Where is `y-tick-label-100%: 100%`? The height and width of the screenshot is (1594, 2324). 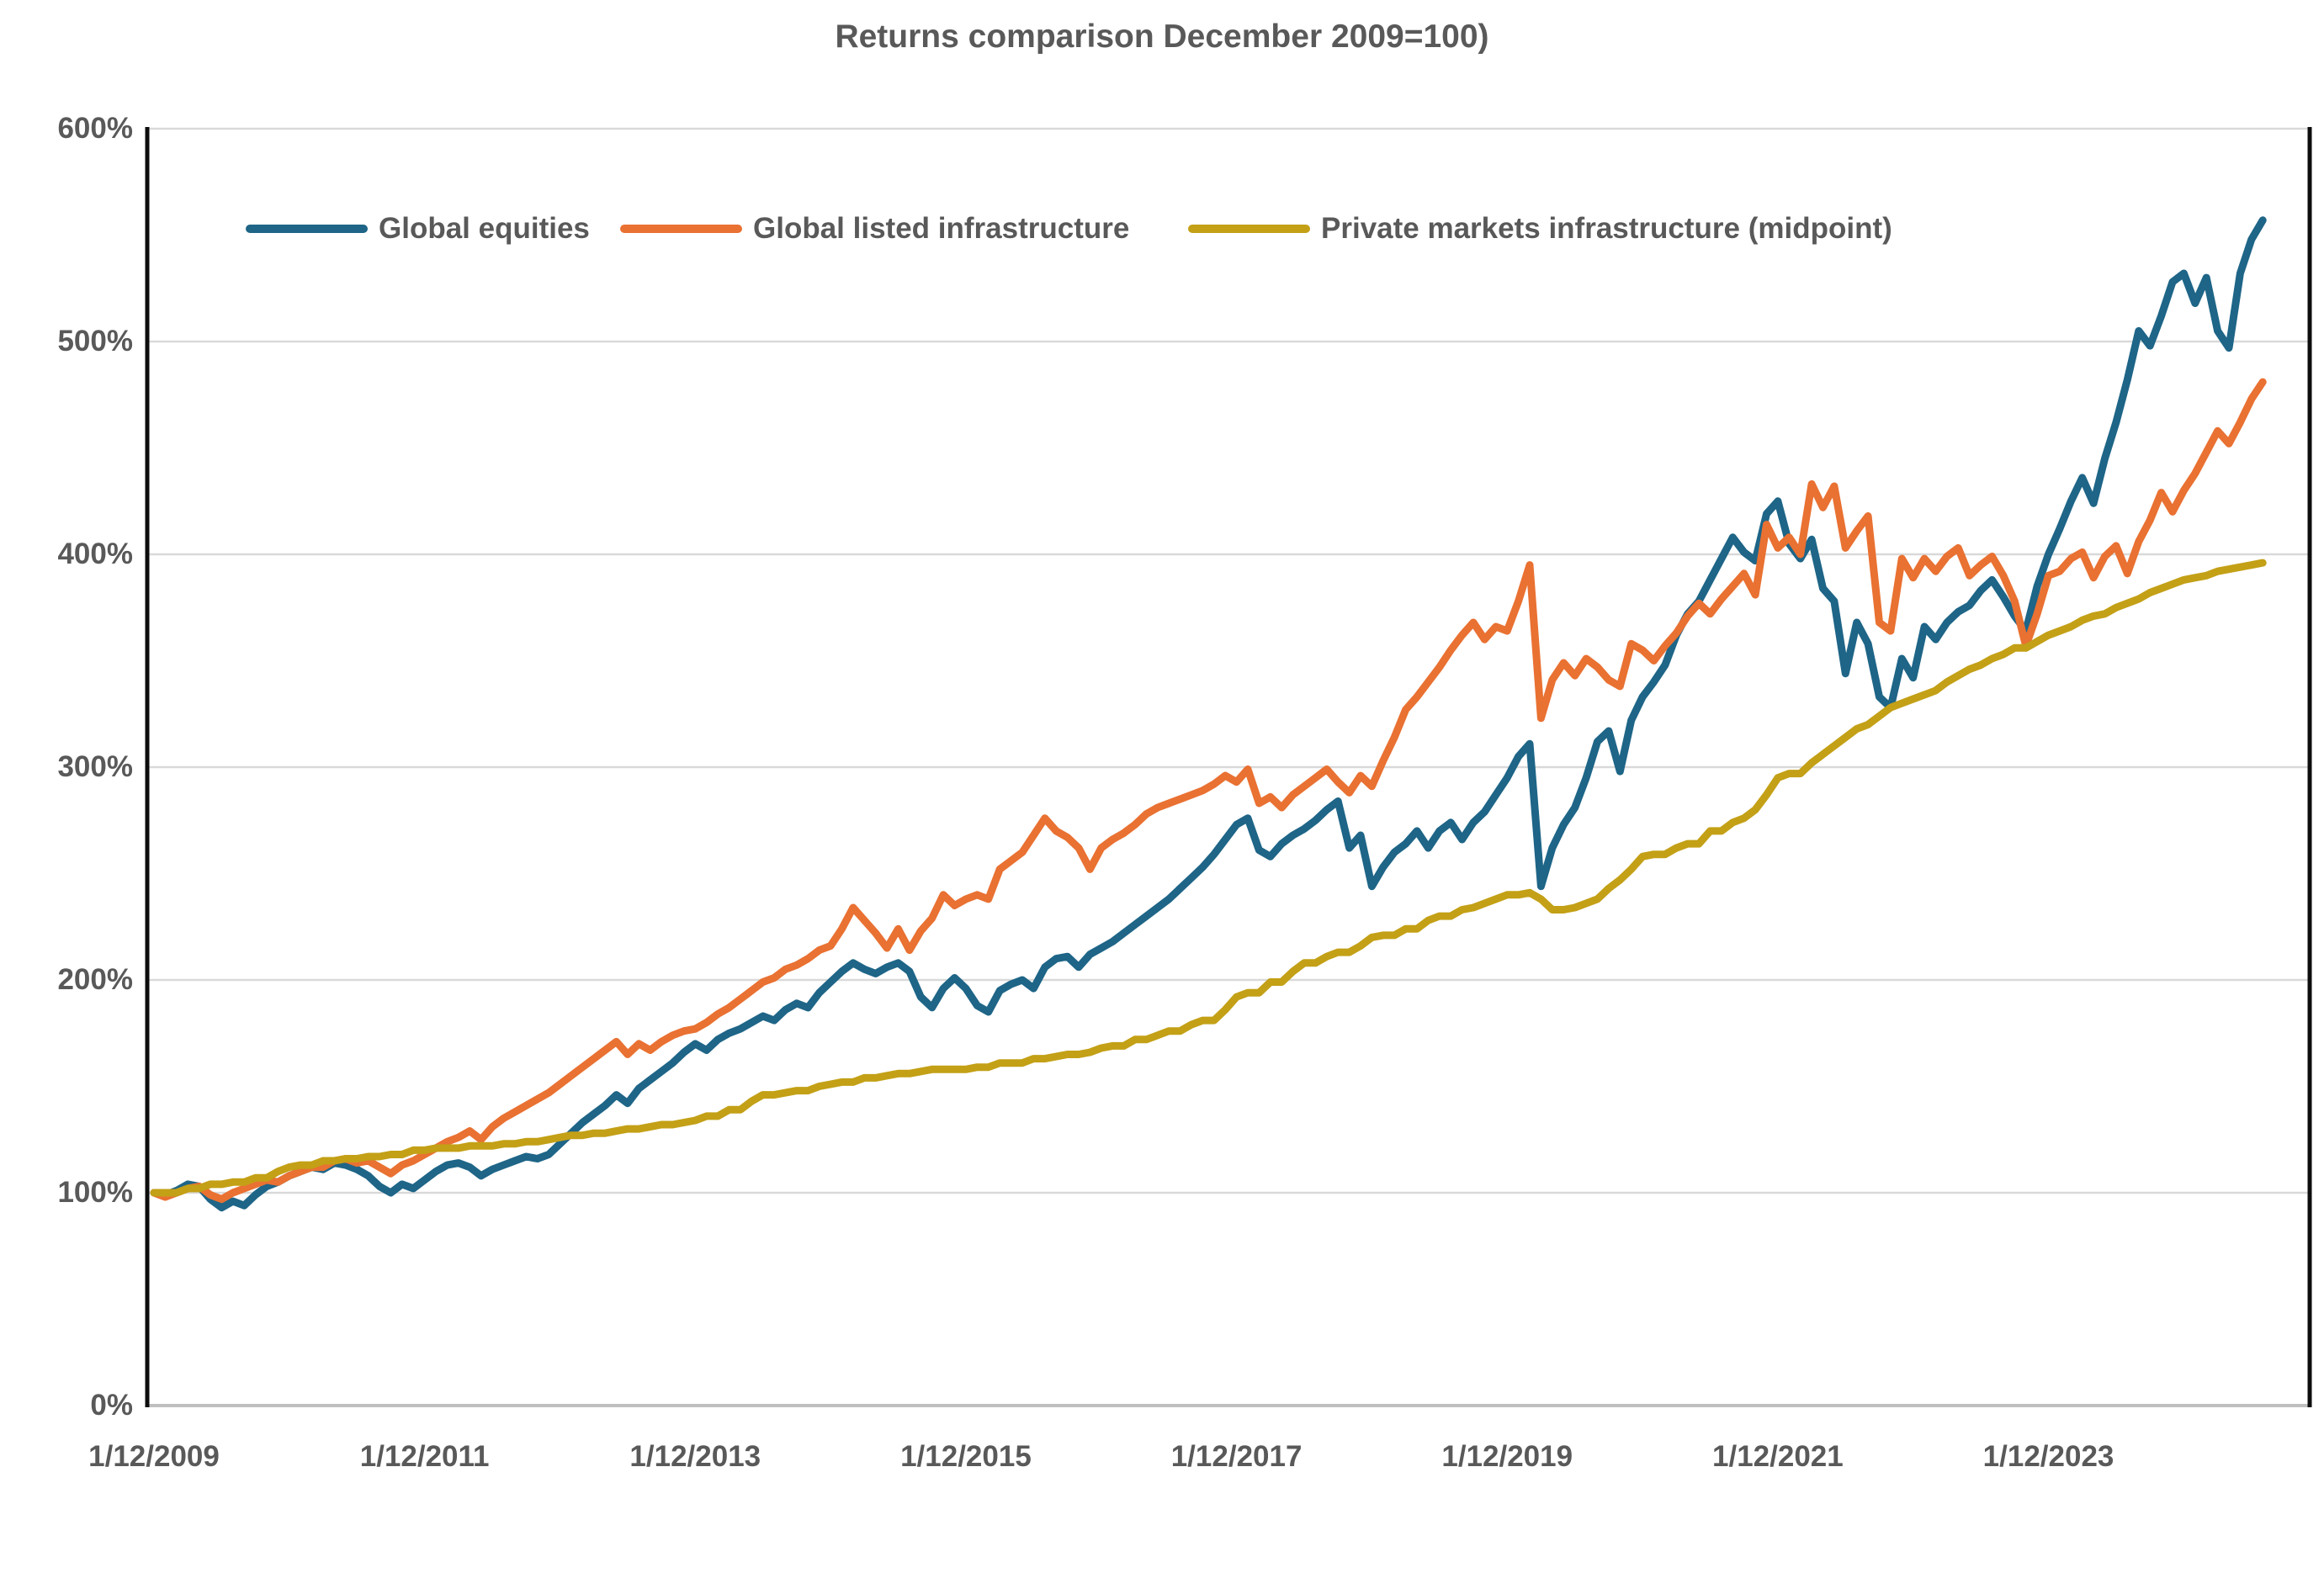
y-tick-label-100%: 100% is located at coordinates (95, 1192).